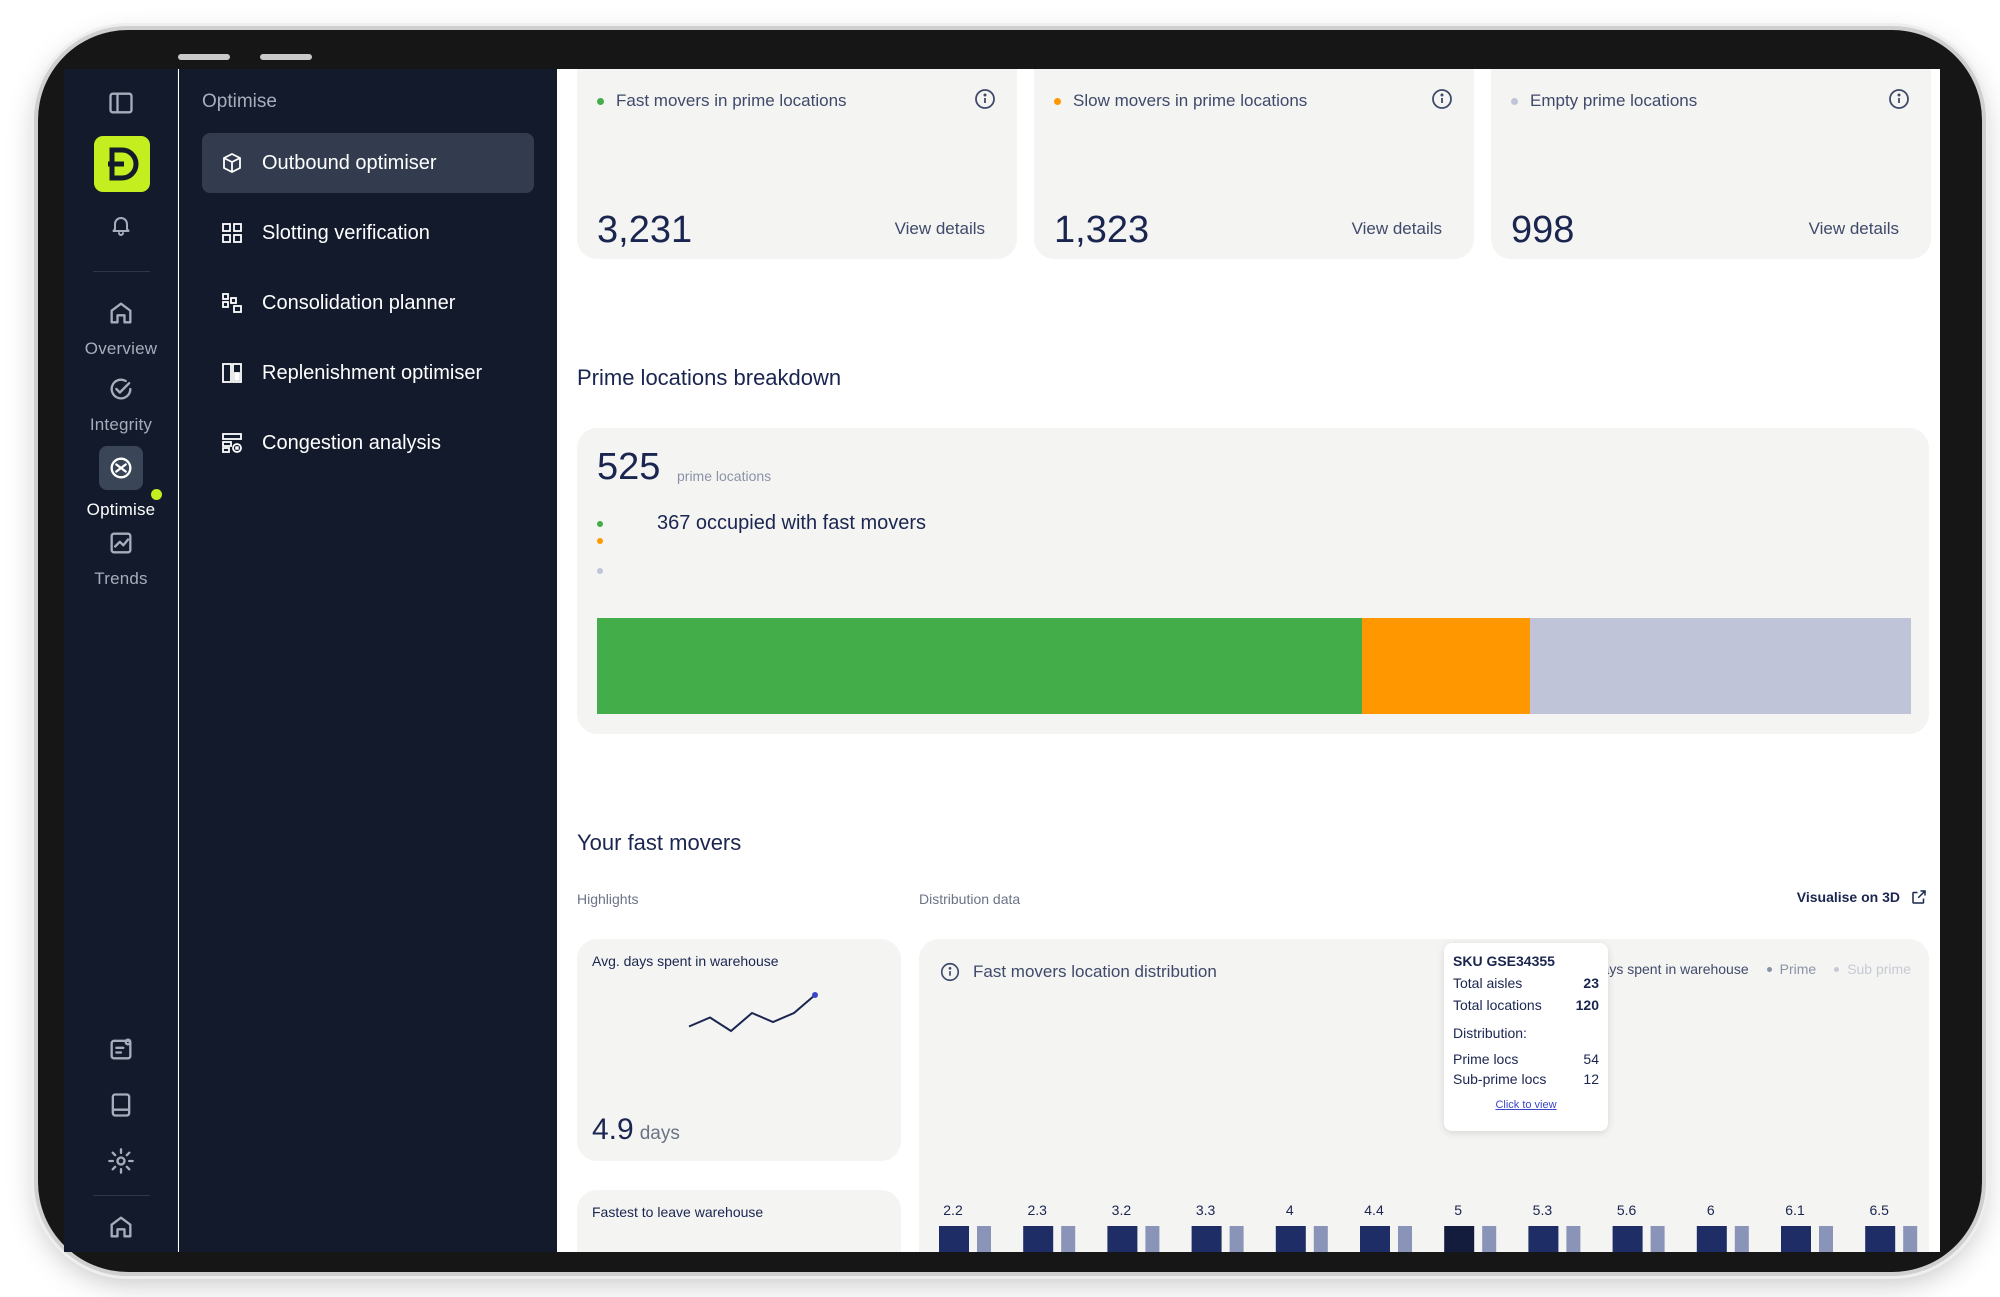 This screenshot has height=1297, width=2000. I want to click on subnav-title: Optimise, so click(239, 101).